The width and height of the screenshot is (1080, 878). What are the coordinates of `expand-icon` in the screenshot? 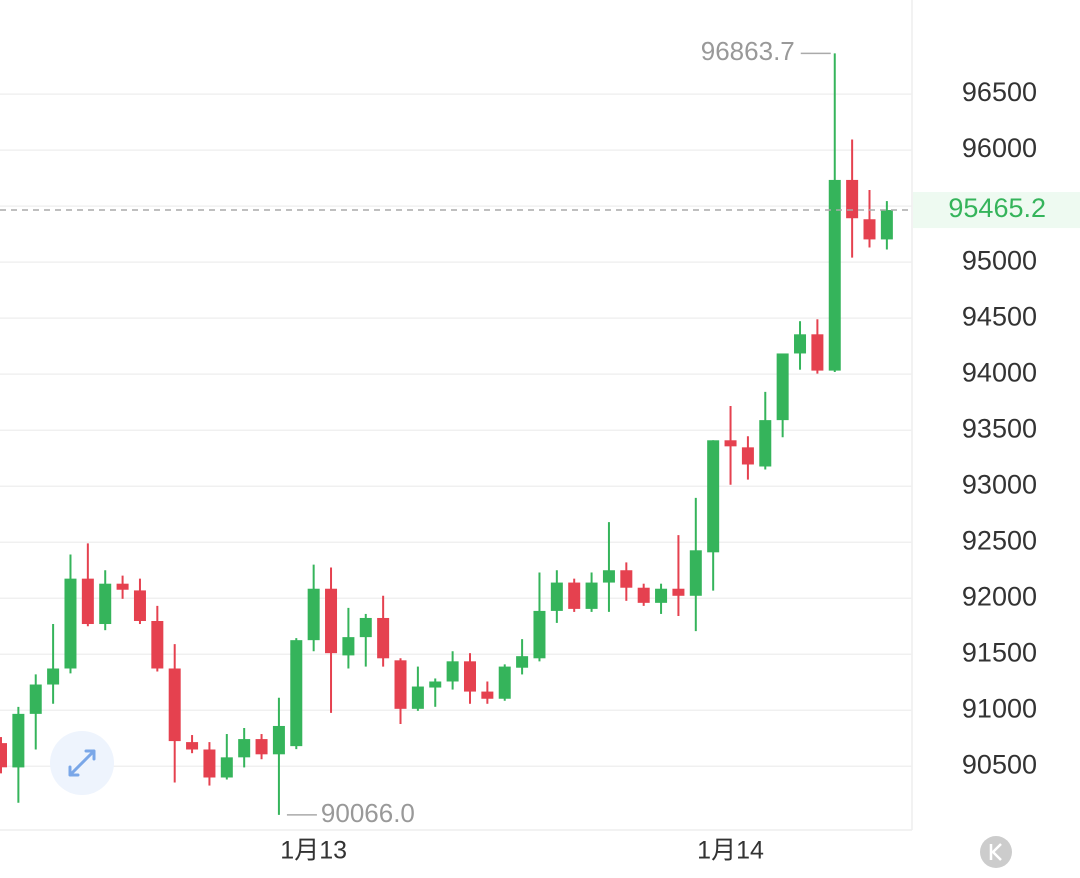 It's located at (82, 763).